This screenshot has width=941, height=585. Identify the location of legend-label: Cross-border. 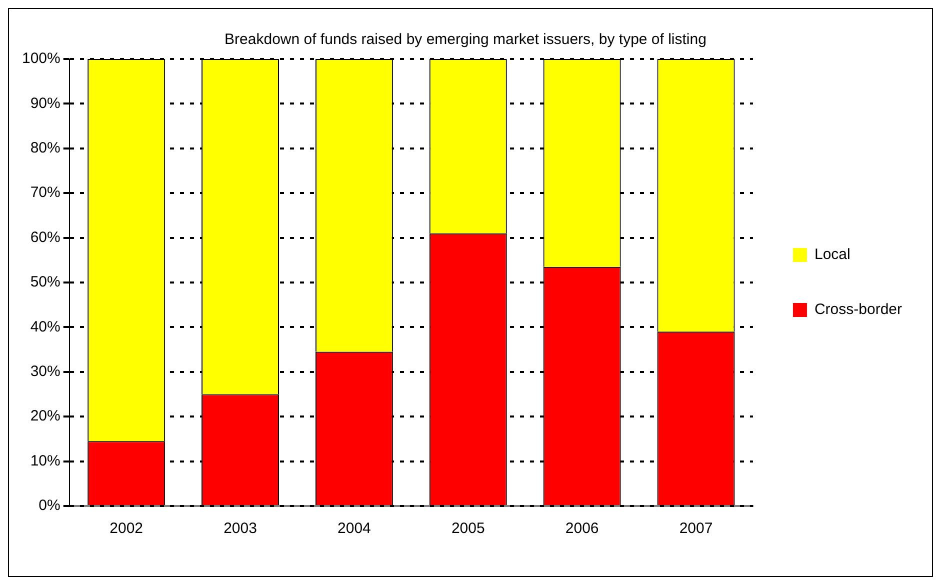
(858, 309).